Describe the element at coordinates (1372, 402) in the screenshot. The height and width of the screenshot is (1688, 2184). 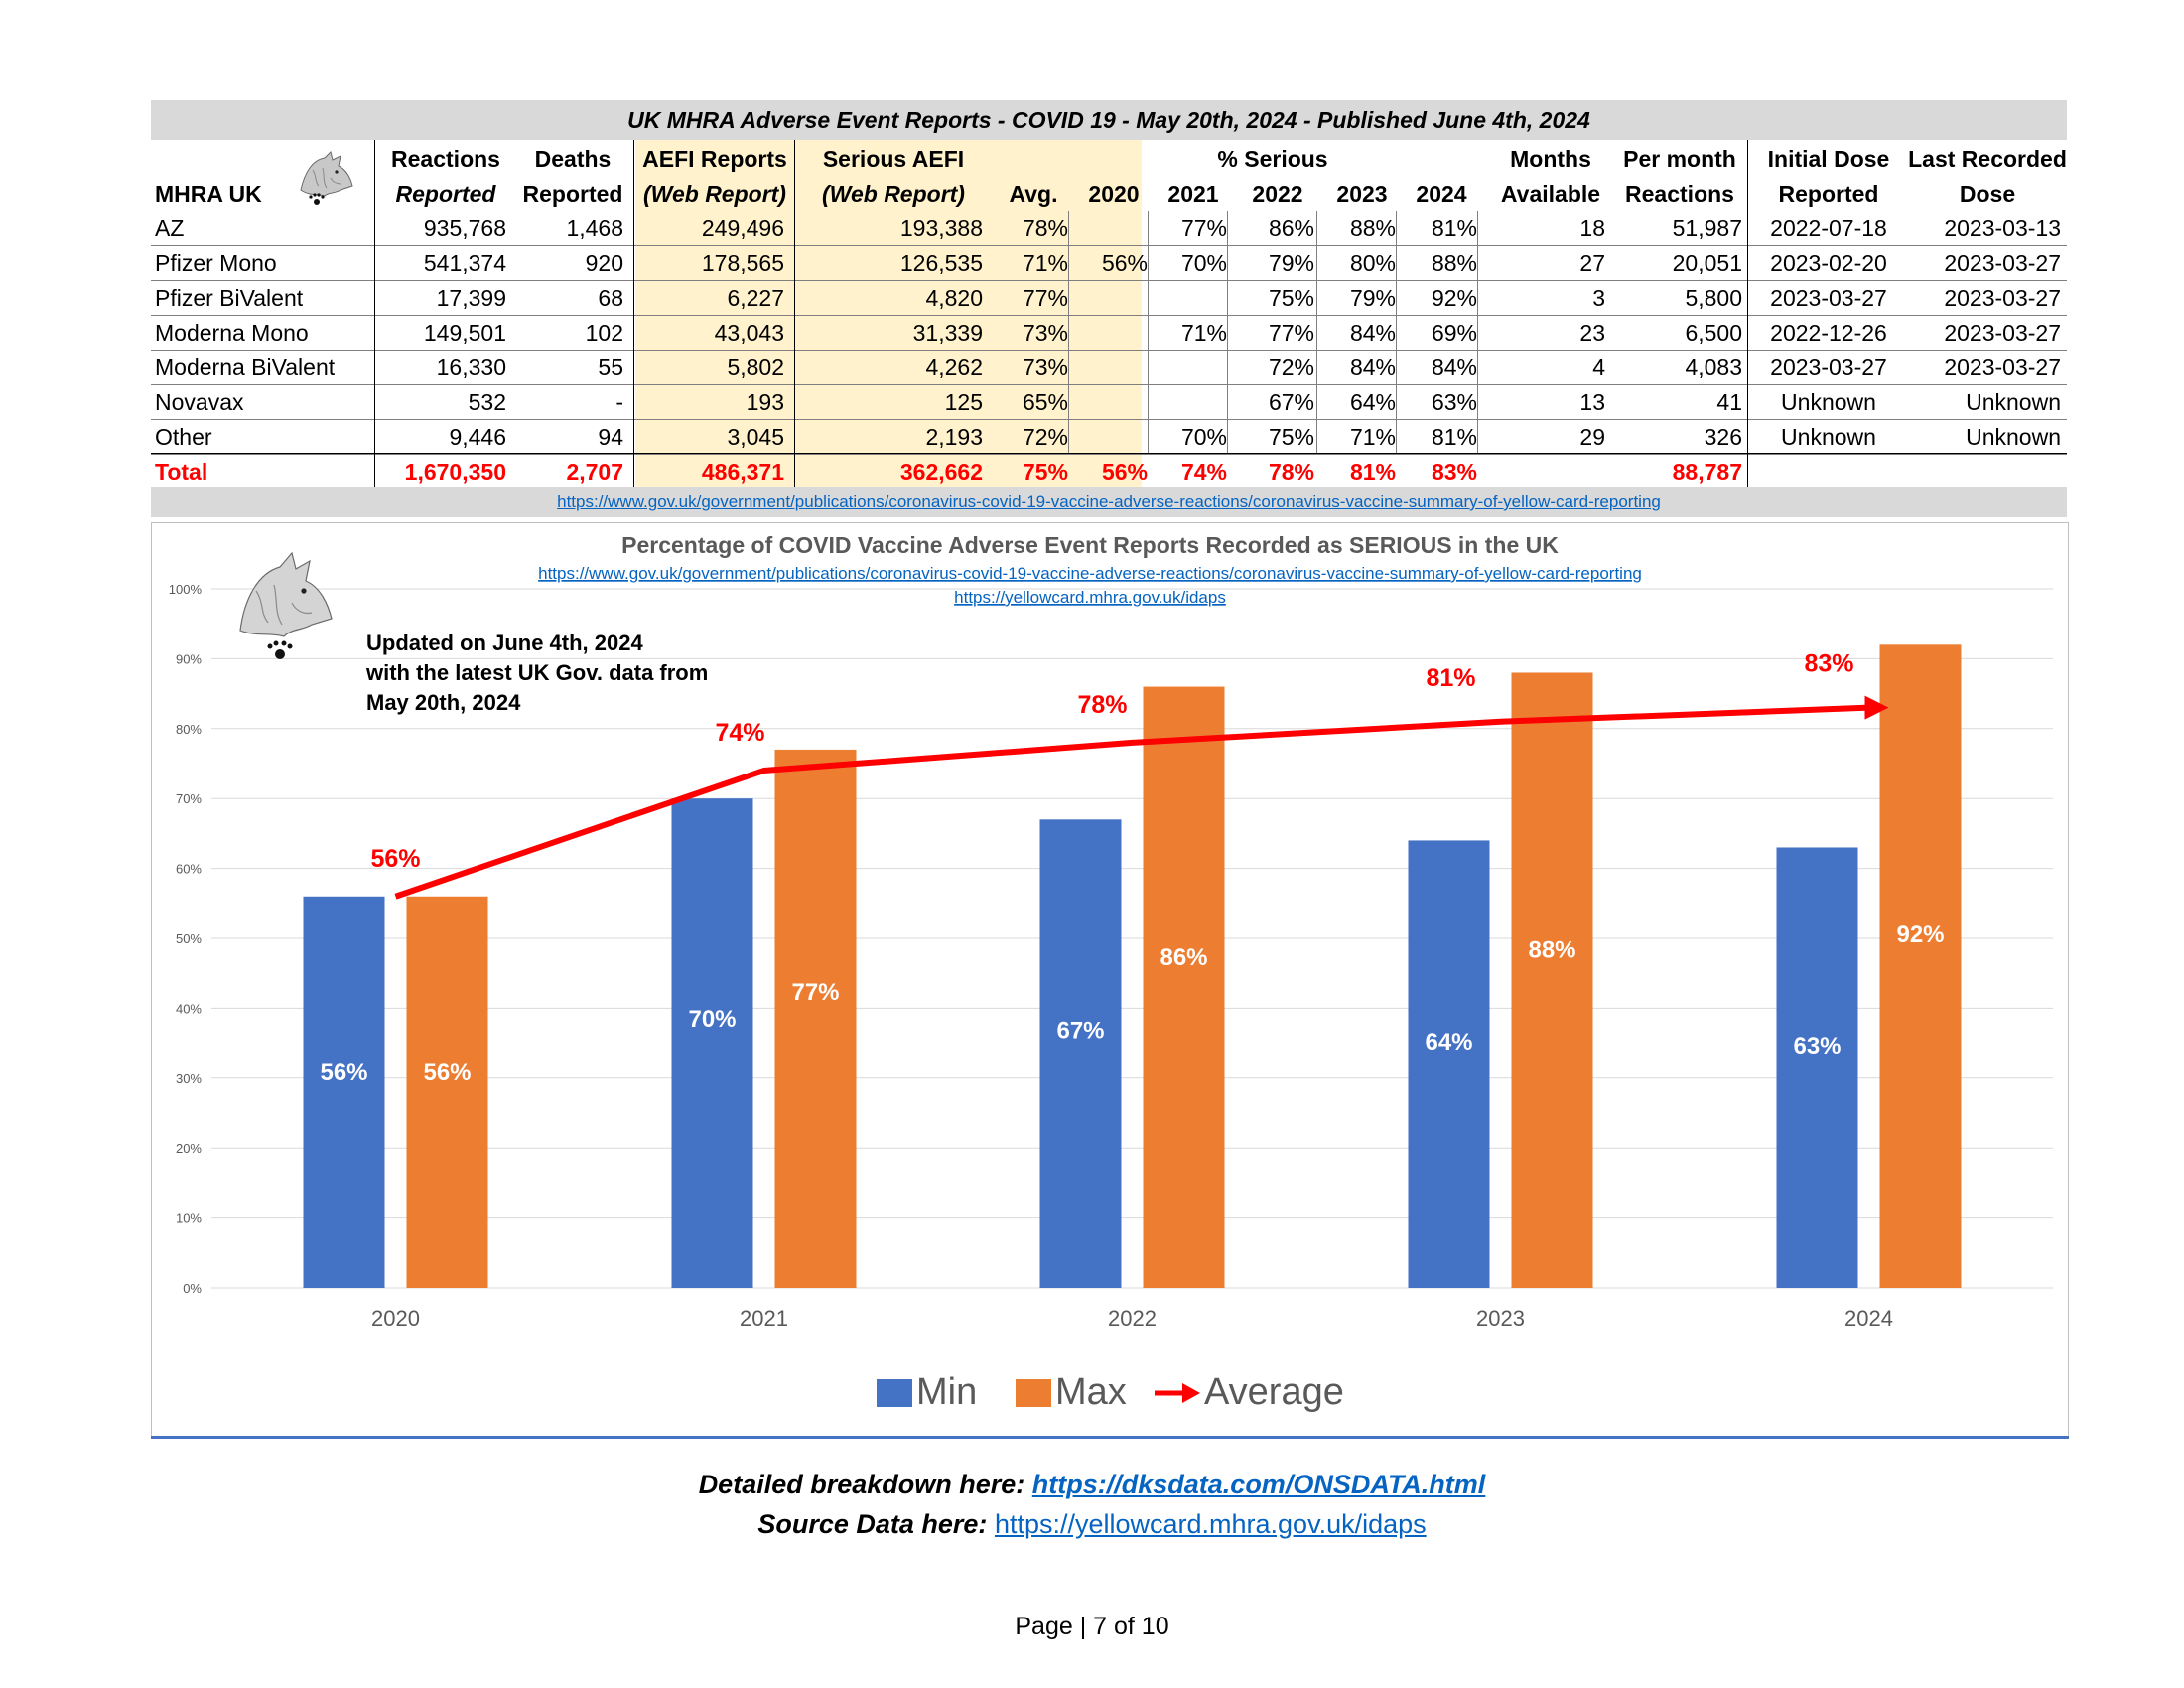
I see `cell-y2023: 64%` at that location.